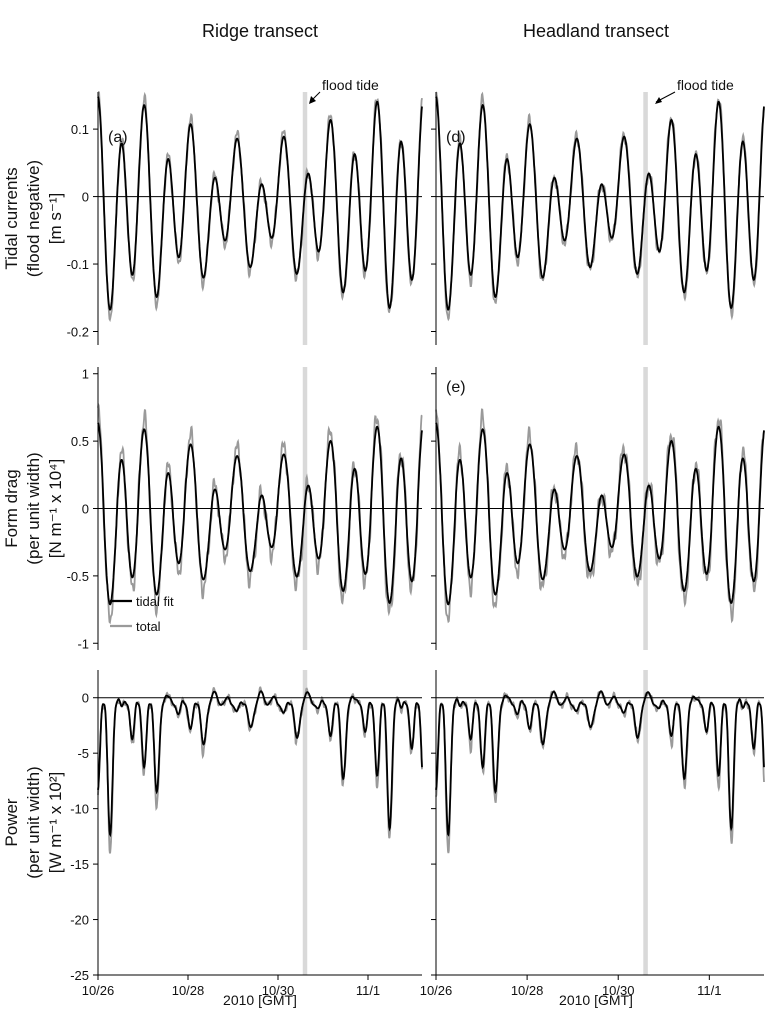  What do you see at coordinates (118, 137) in the screenshot?
I see `panel-0-label: (a)` at bounding box center [118, 137].